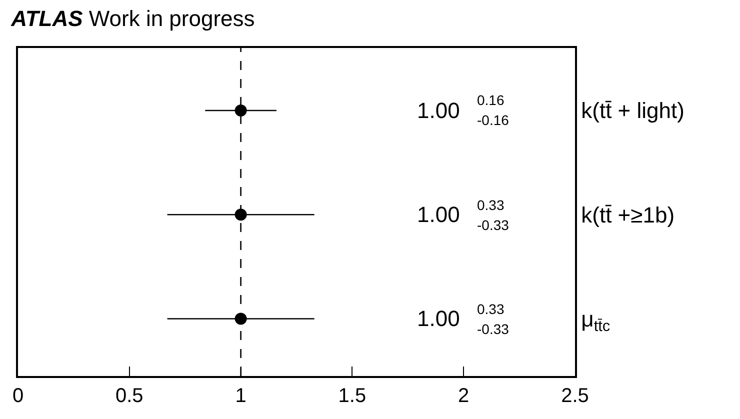 This screenshot has height=419, width=740. I want to click on chart-title: ATLAS Work in progress, so click(132, 18).